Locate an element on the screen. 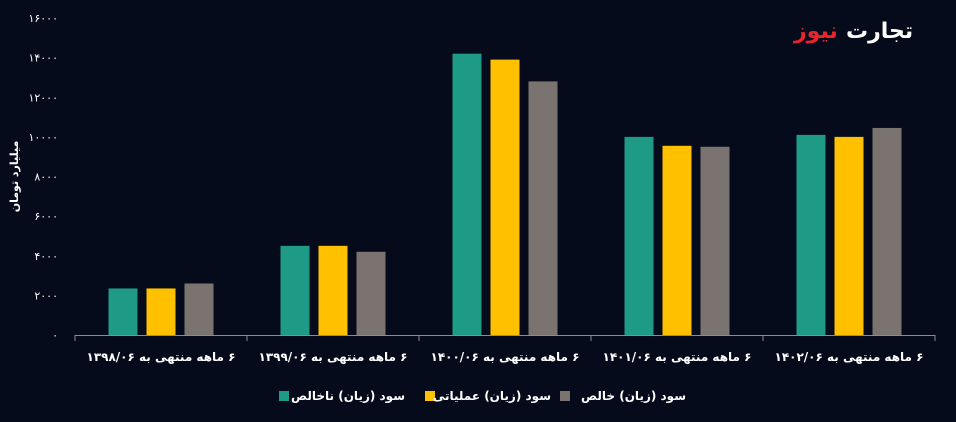  legend-label: سود (زیان) ناخالص is located at coordinates (348, 396).